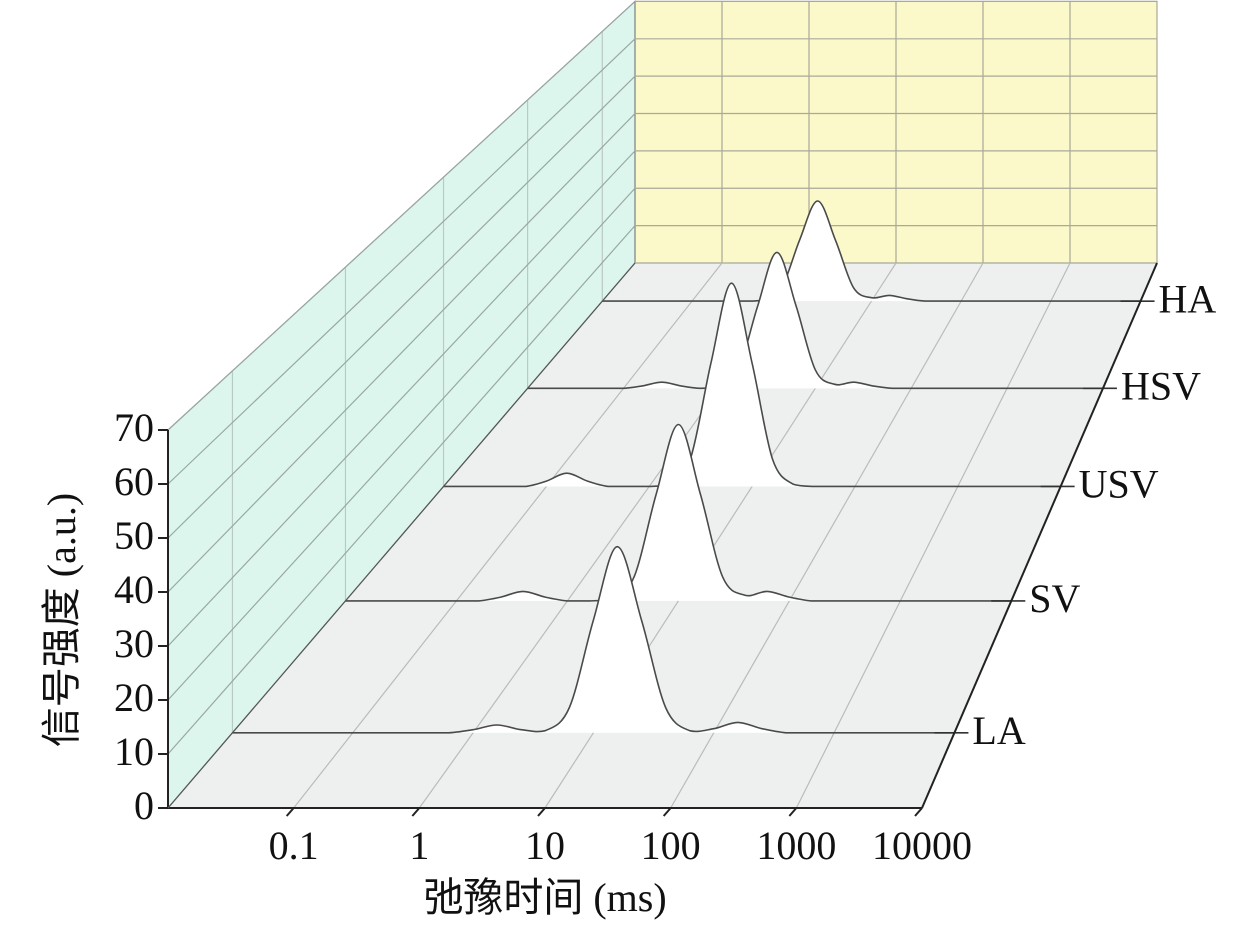 The height and width of the screenshot is (930, 1260). What do you see at coordinates (134, 751) in the screenshot?
I see `y-tick-label: 10` at bounding box center [134, 751].